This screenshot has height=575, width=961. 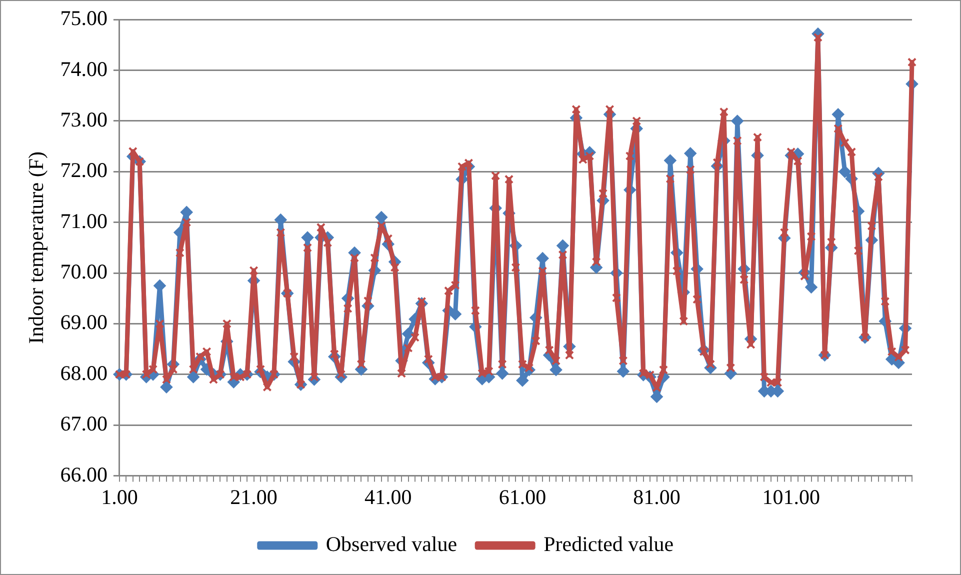 I want to click on y-tick-label: 68.00, so click(x=84, y=372).